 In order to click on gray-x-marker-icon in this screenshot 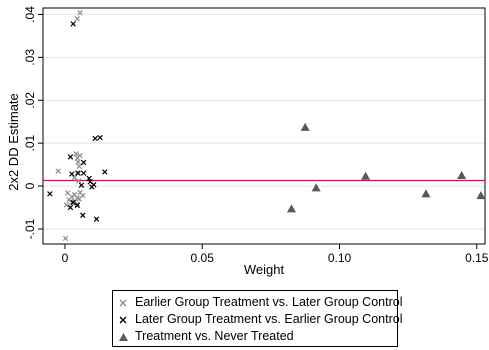, I will do `click(123, 301)`.